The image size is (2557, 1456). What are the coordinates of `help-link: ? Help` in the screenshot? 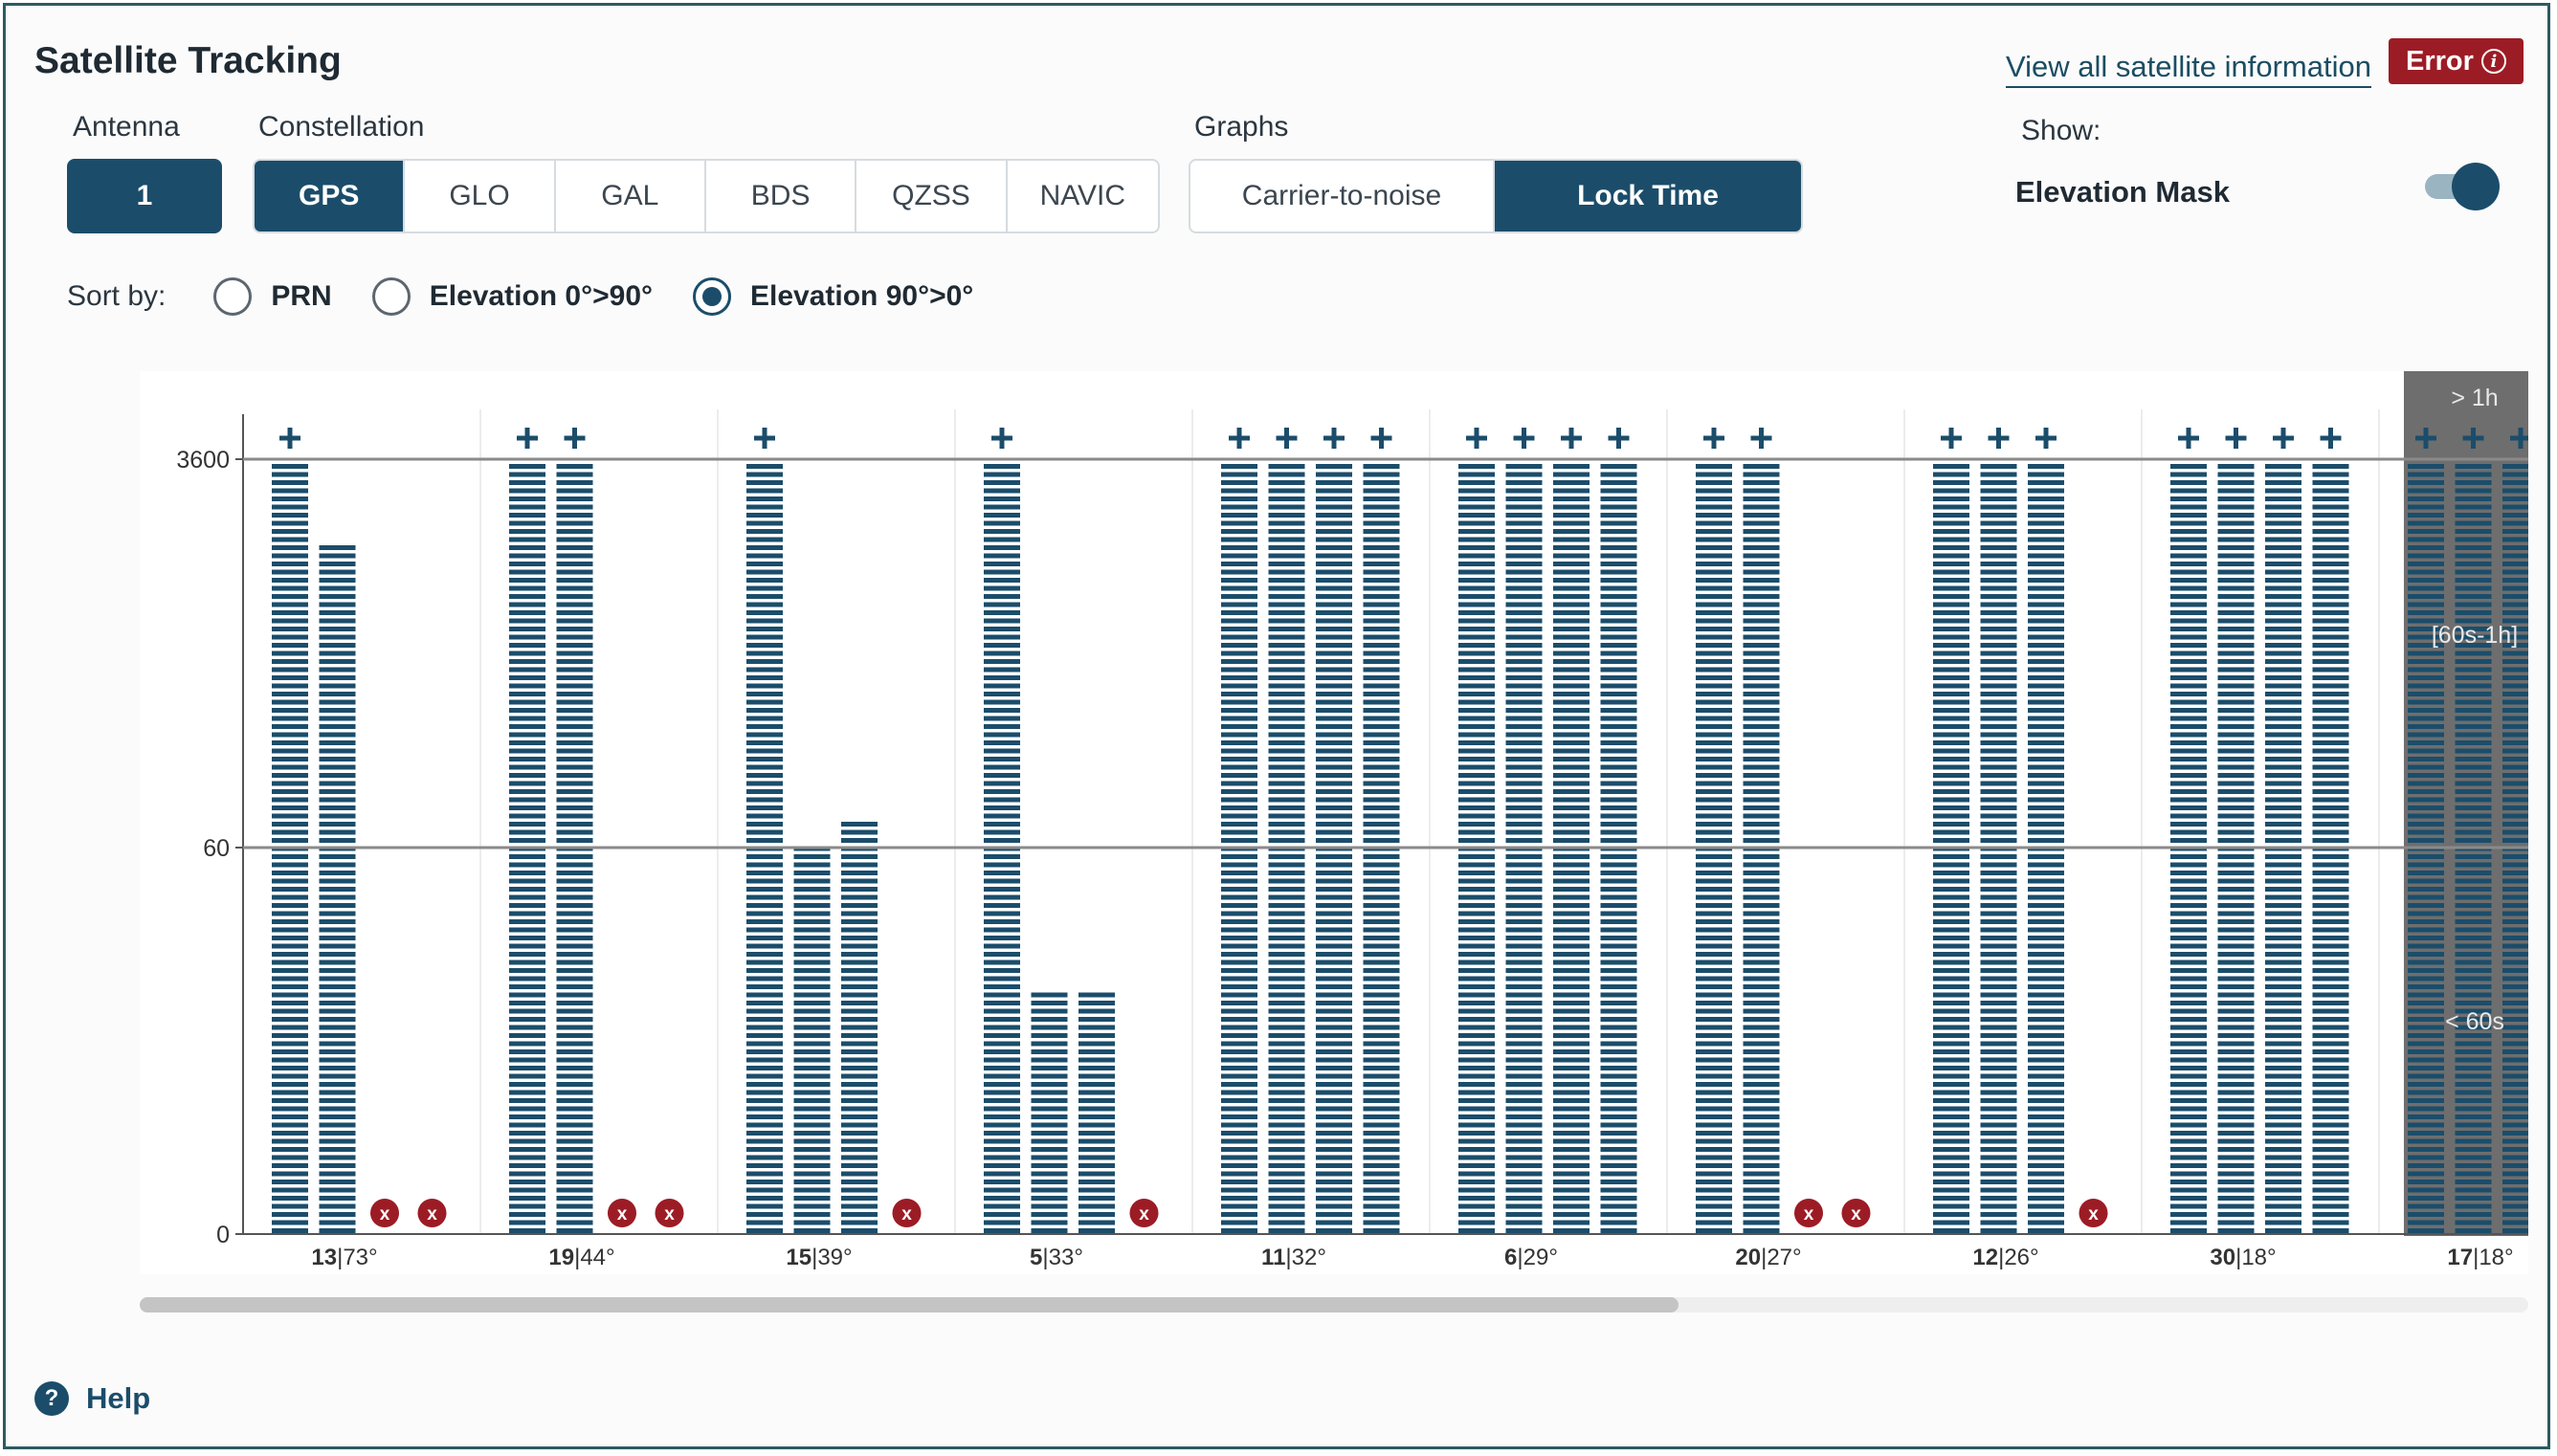 It's located at (92, 1399).